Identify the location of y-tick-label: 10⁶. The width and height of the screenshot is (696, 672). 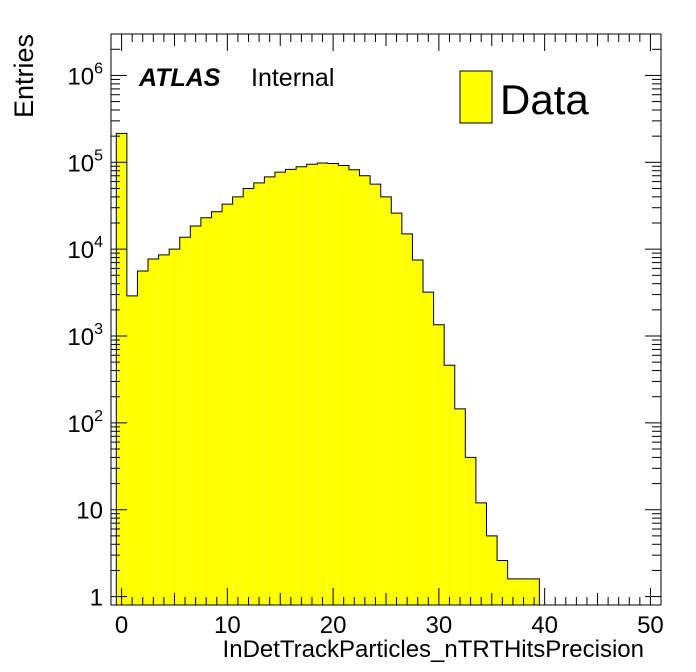
(85, 75).